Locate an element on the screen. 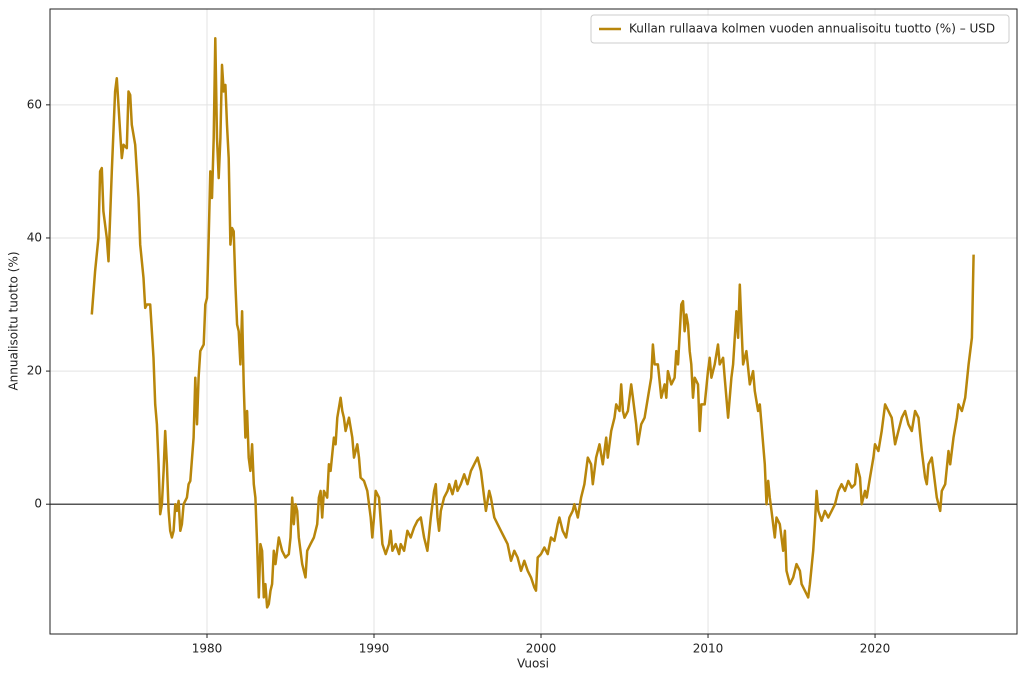 The image size is (1024, 680). y-tick-label: 40 is located at coordinates (34, 237).